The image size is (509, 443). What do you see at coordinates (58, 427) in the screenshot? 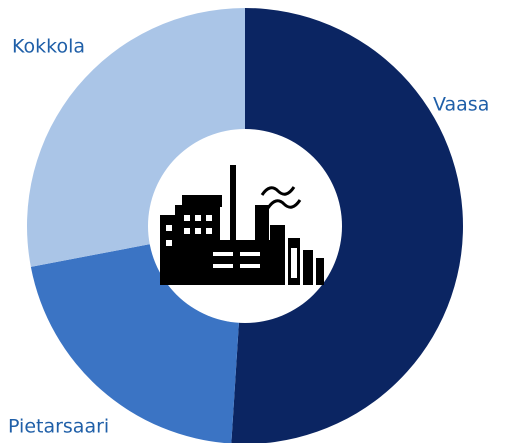
I see `slice-label: Pietarsaari` at bounding box center [58, 427].